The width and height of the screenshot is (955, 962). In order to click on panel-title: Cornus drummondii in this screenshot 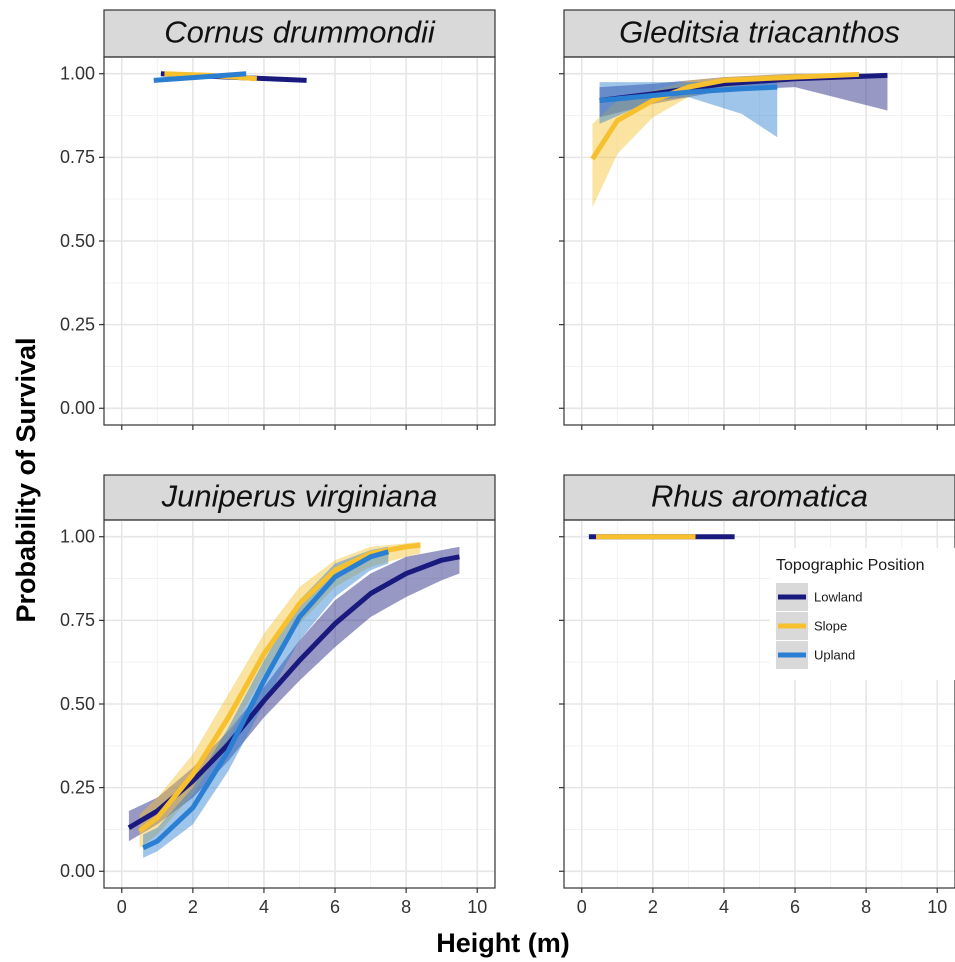, I will do `click(300, 32)`.